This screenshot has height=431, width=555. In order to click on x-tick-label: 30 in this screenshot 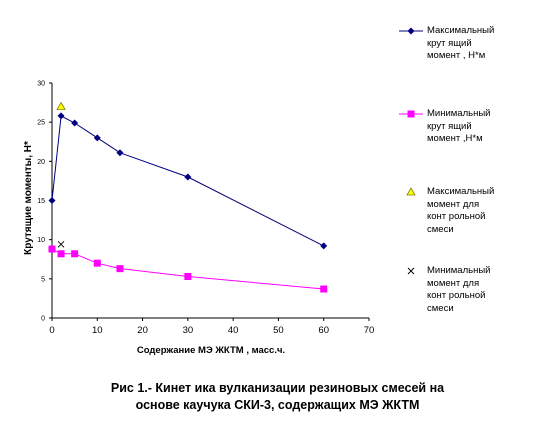, I will do `click(188, 330)`.